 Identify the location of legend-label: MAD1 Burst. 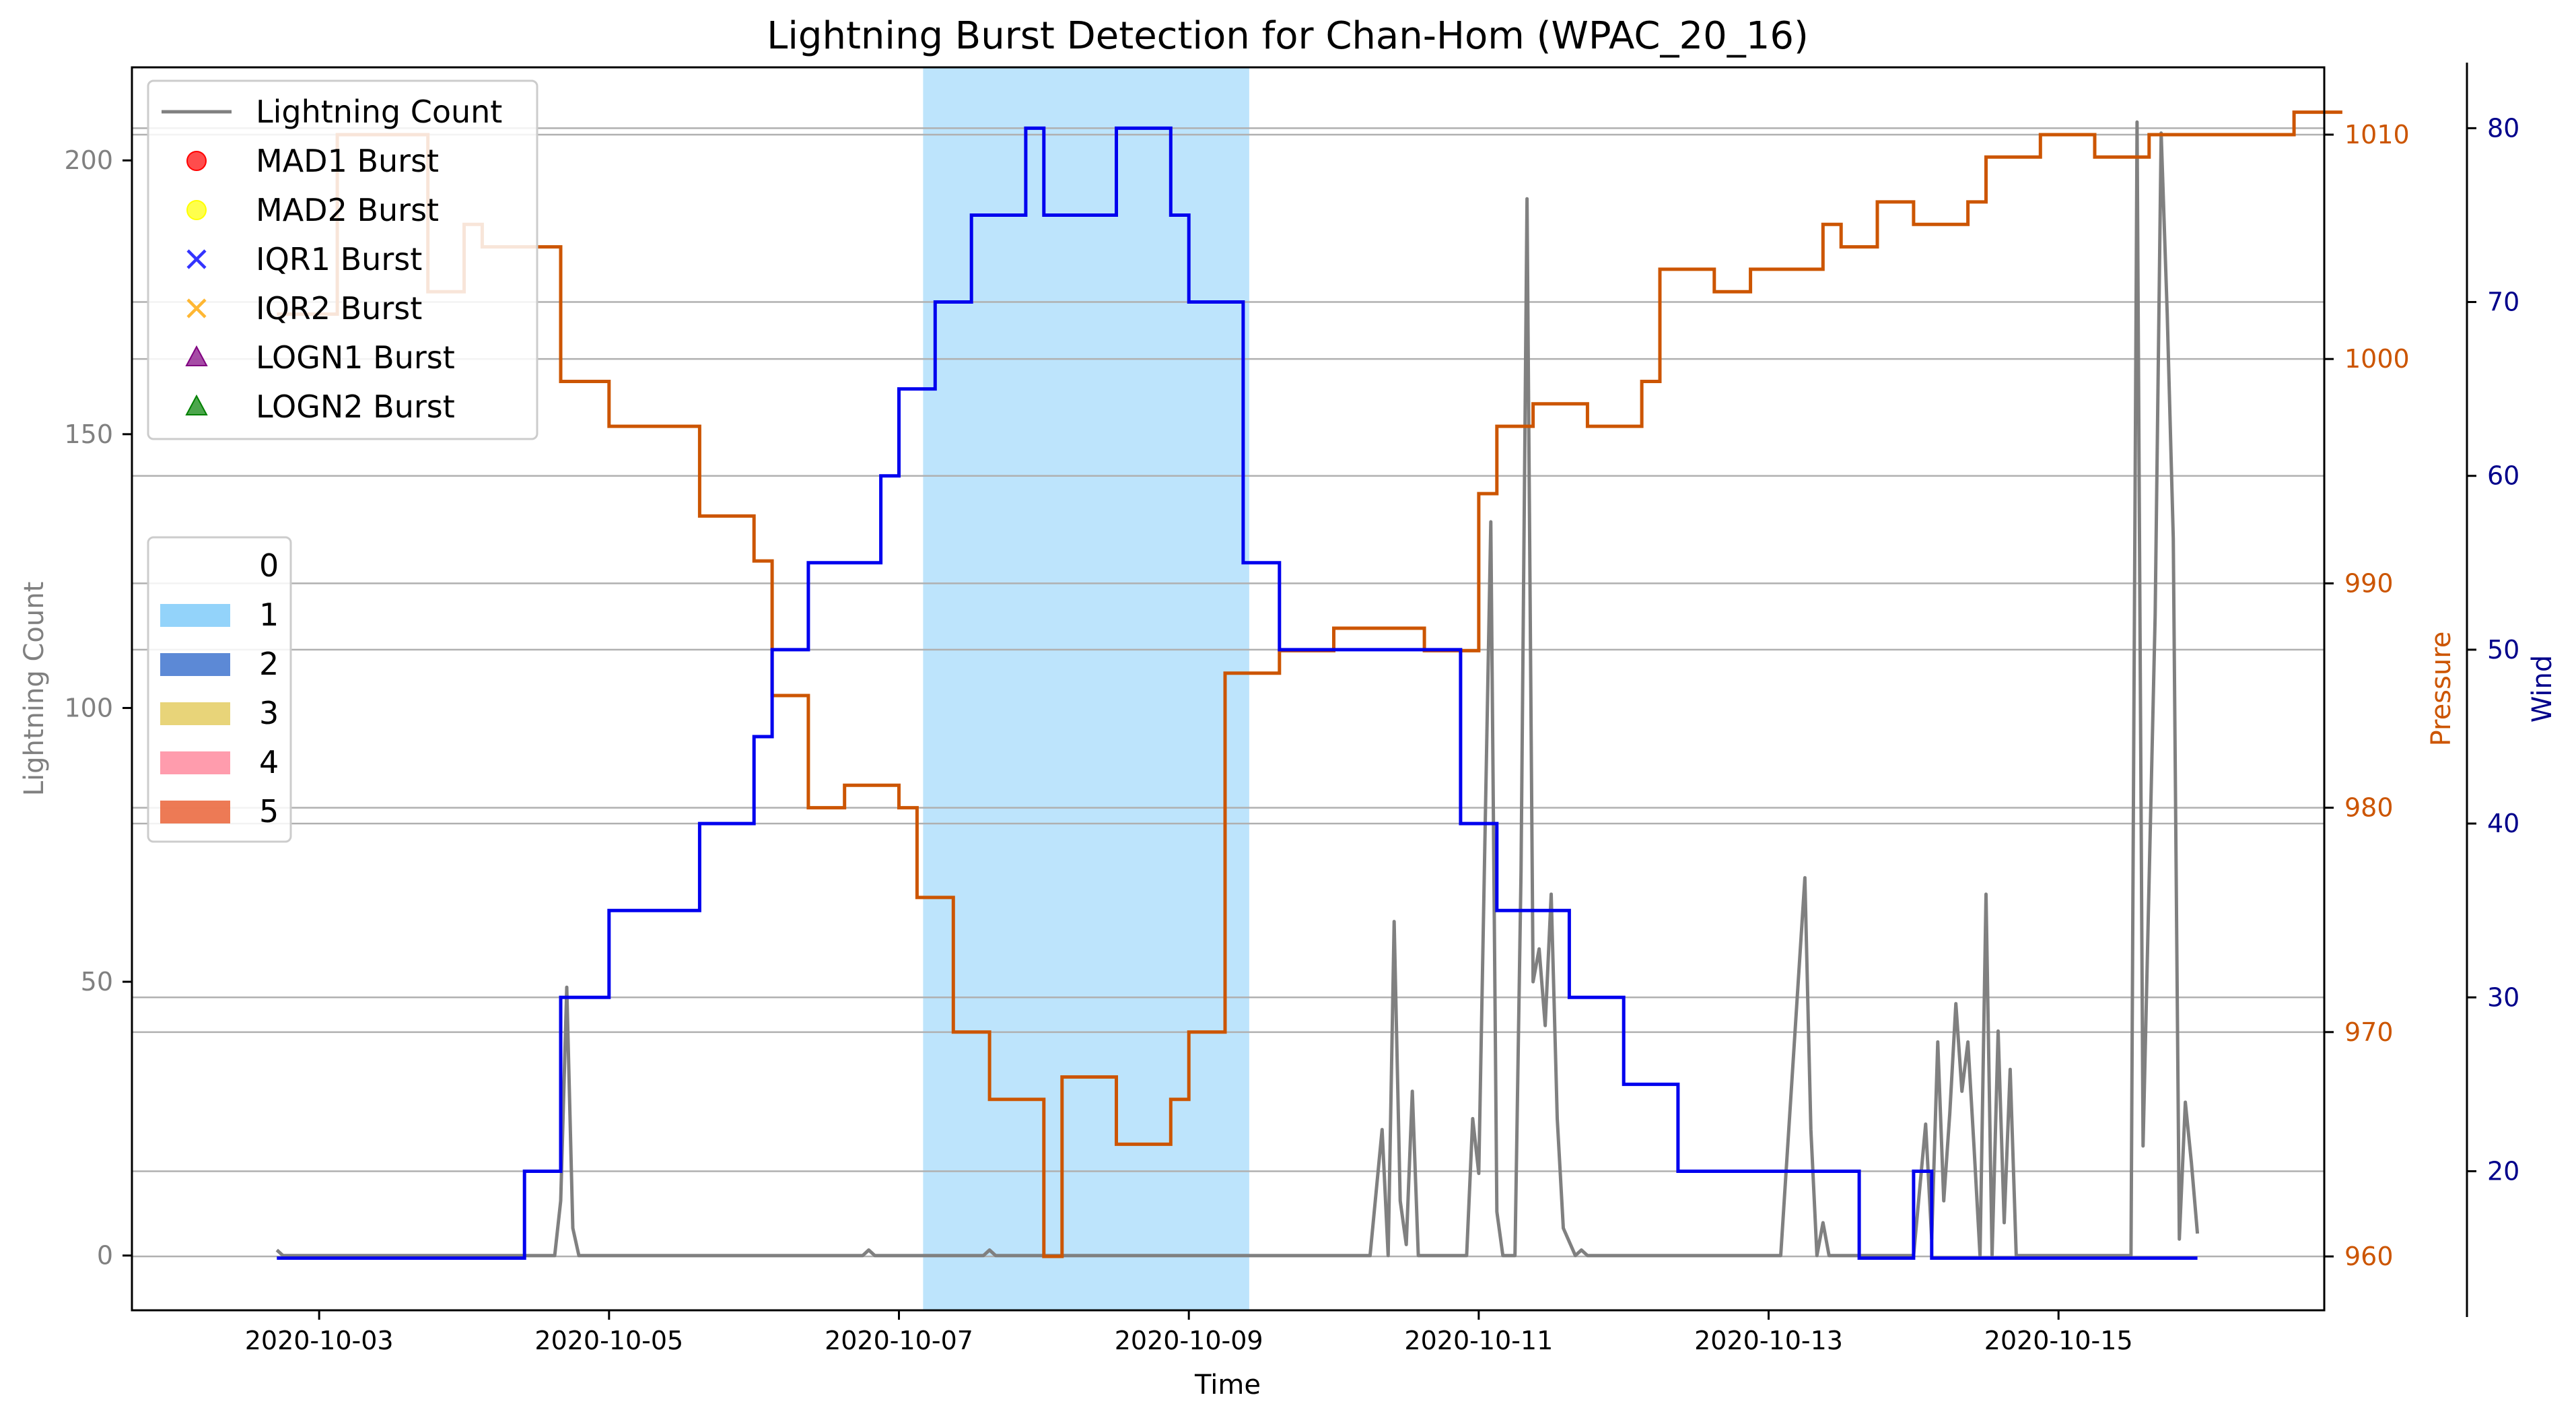
(347, 161).